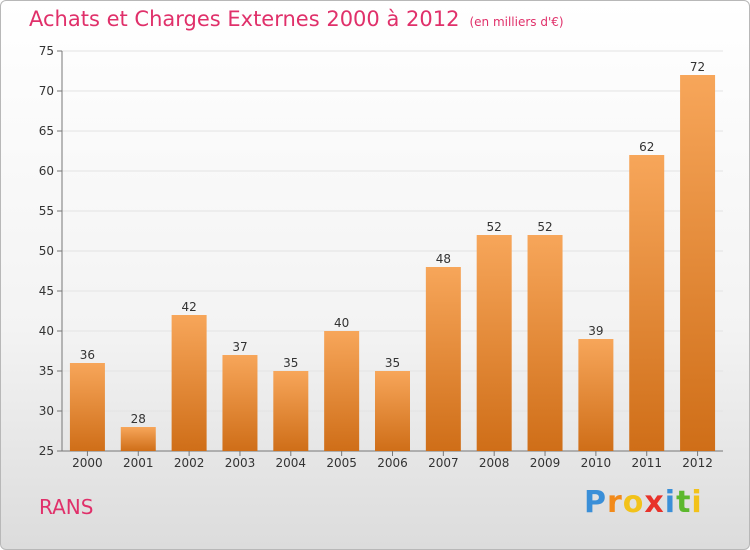  What do you see at coordinates (595, 502) in the screenshot?
I see `logo-letter: P` at bounding box center [595, 502].